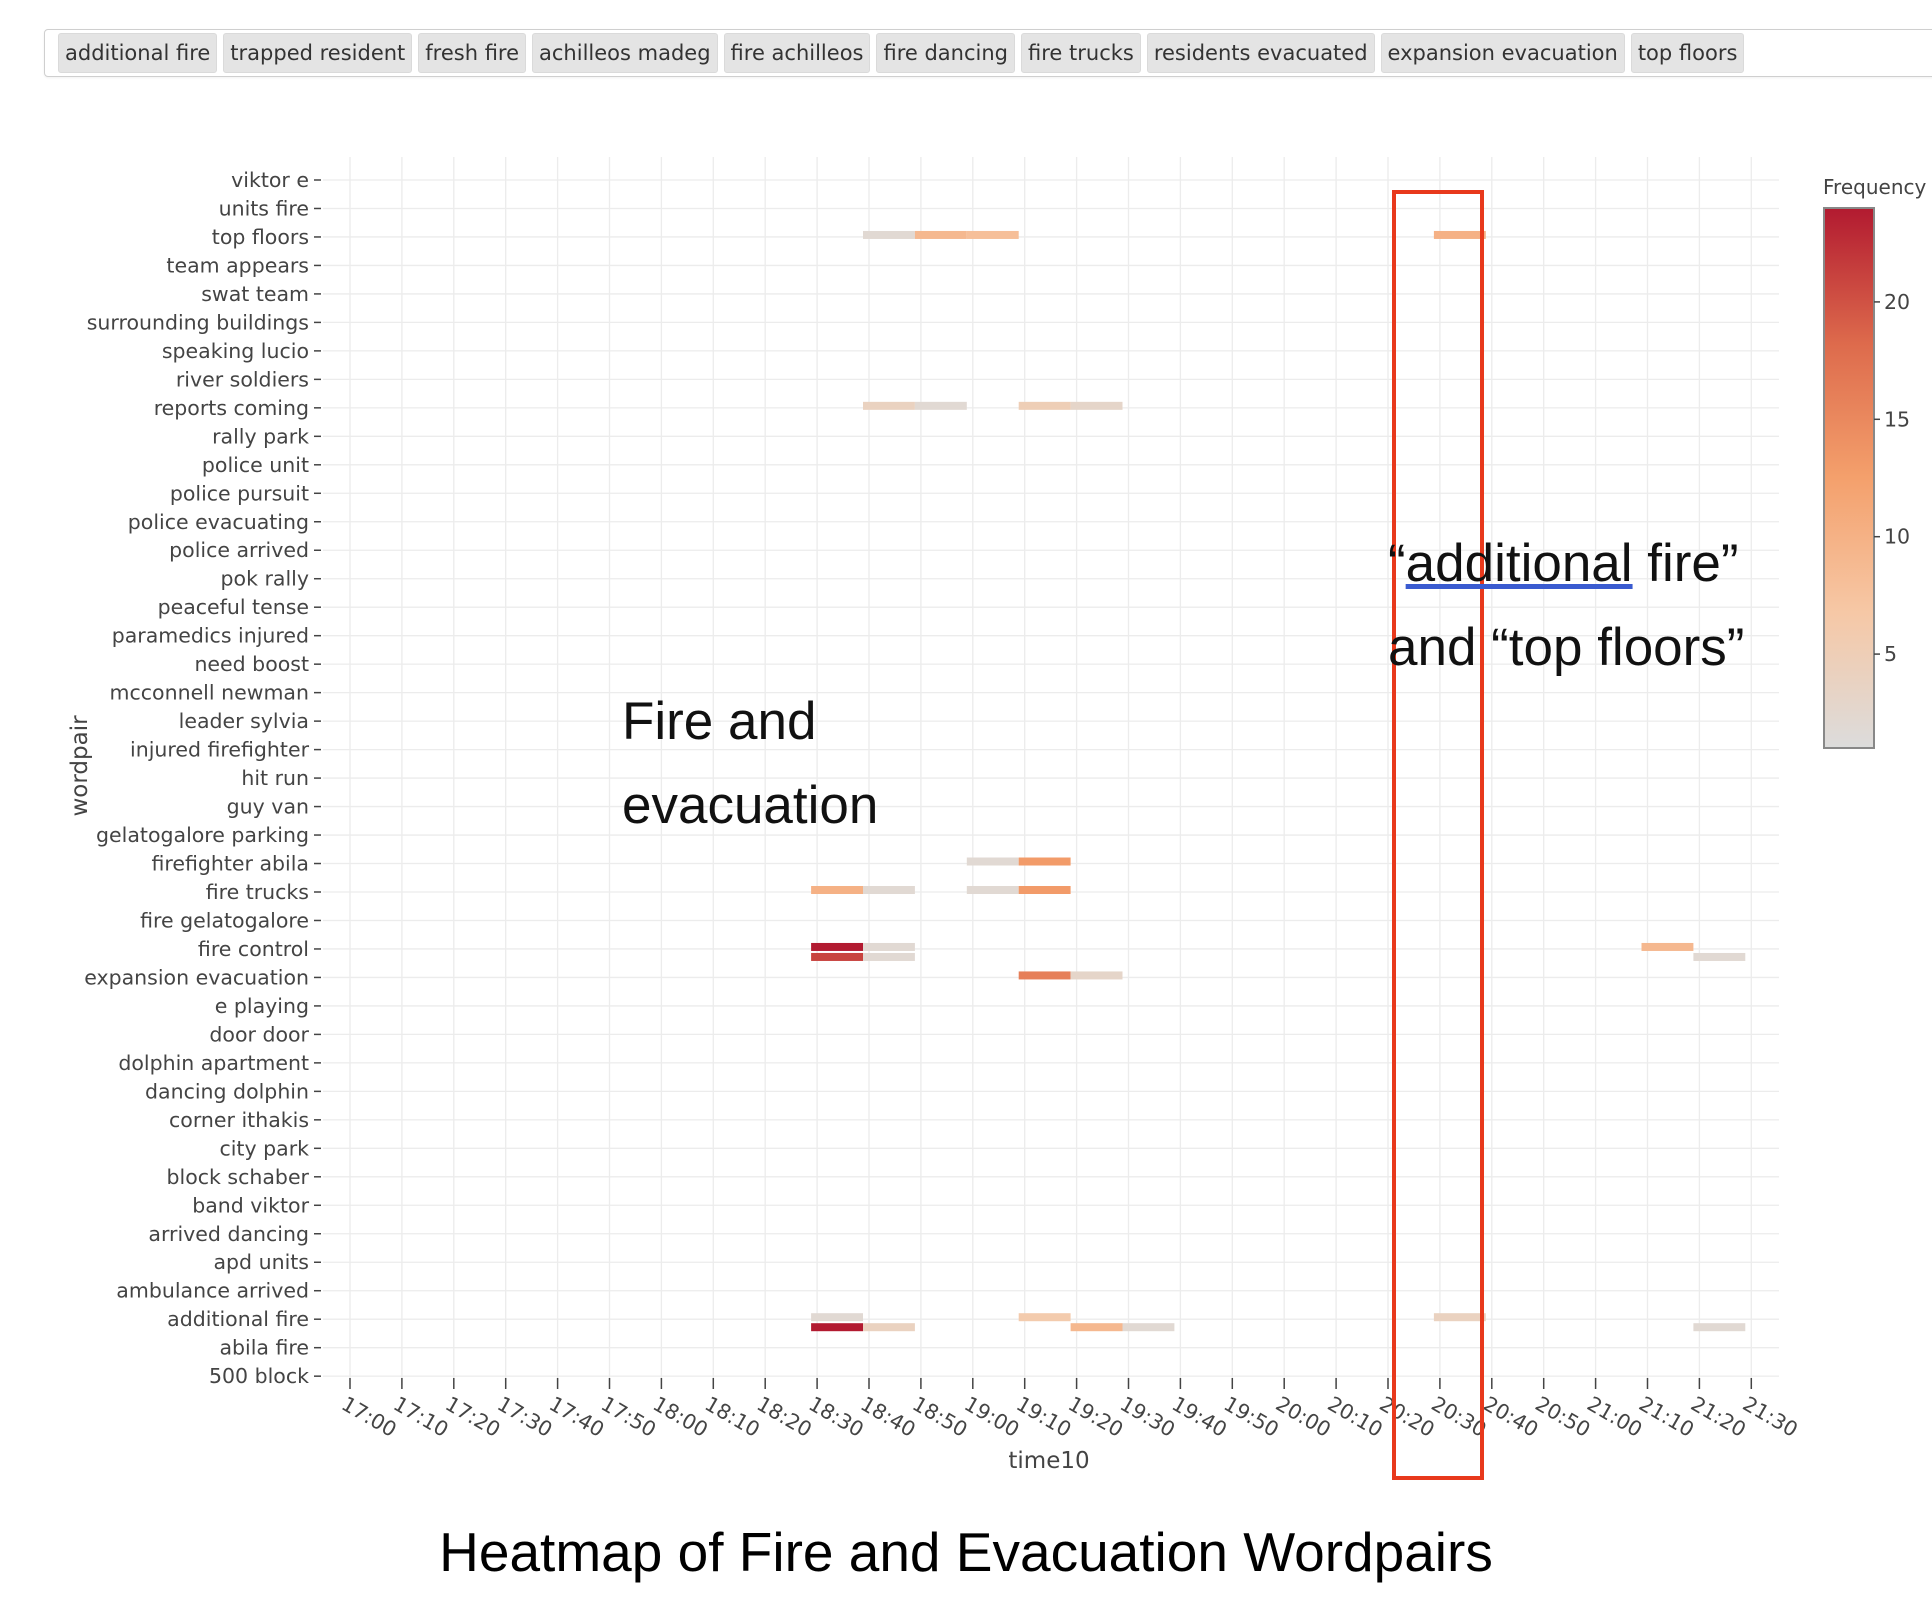 The width and height of the screenshot is (1932, 1605). Describe the element at coordinates (239, 1120) in the screenshot. I see `y-tick-label: corner ithakis` at that location.